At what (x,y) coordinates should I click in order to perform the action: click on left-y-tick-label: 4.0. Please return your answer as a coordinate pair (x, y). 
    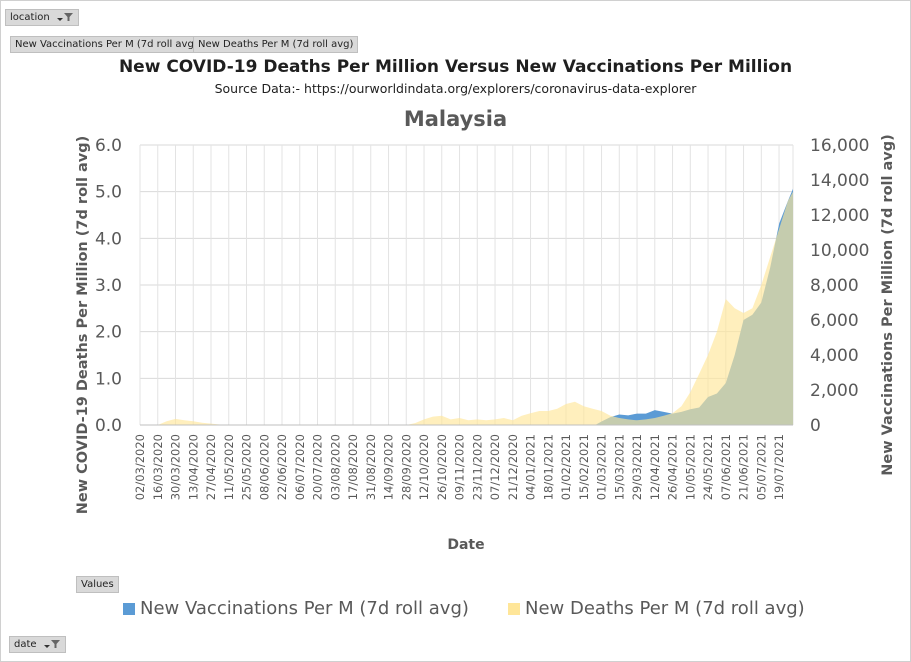
    Looking at the image, I should click on (108, 239).